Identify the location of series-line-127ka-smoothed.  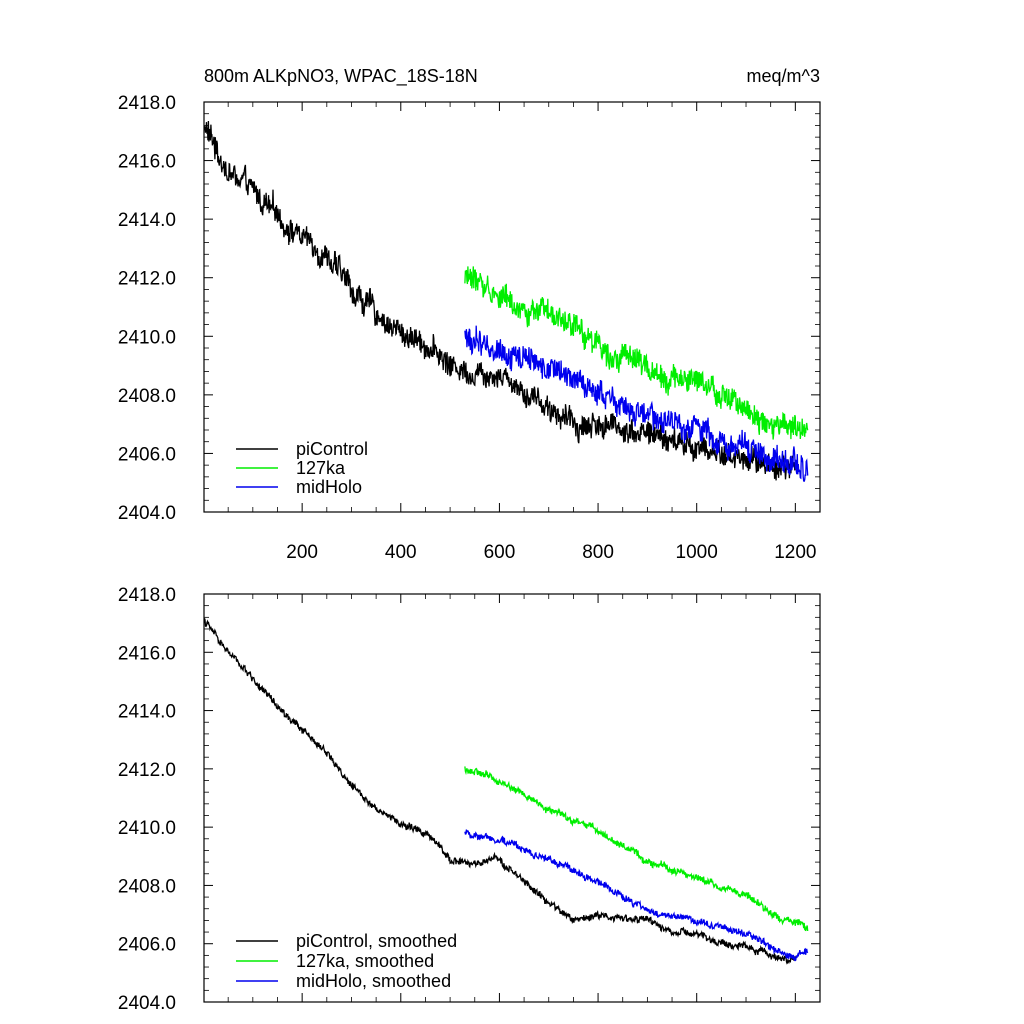
(636, 849).